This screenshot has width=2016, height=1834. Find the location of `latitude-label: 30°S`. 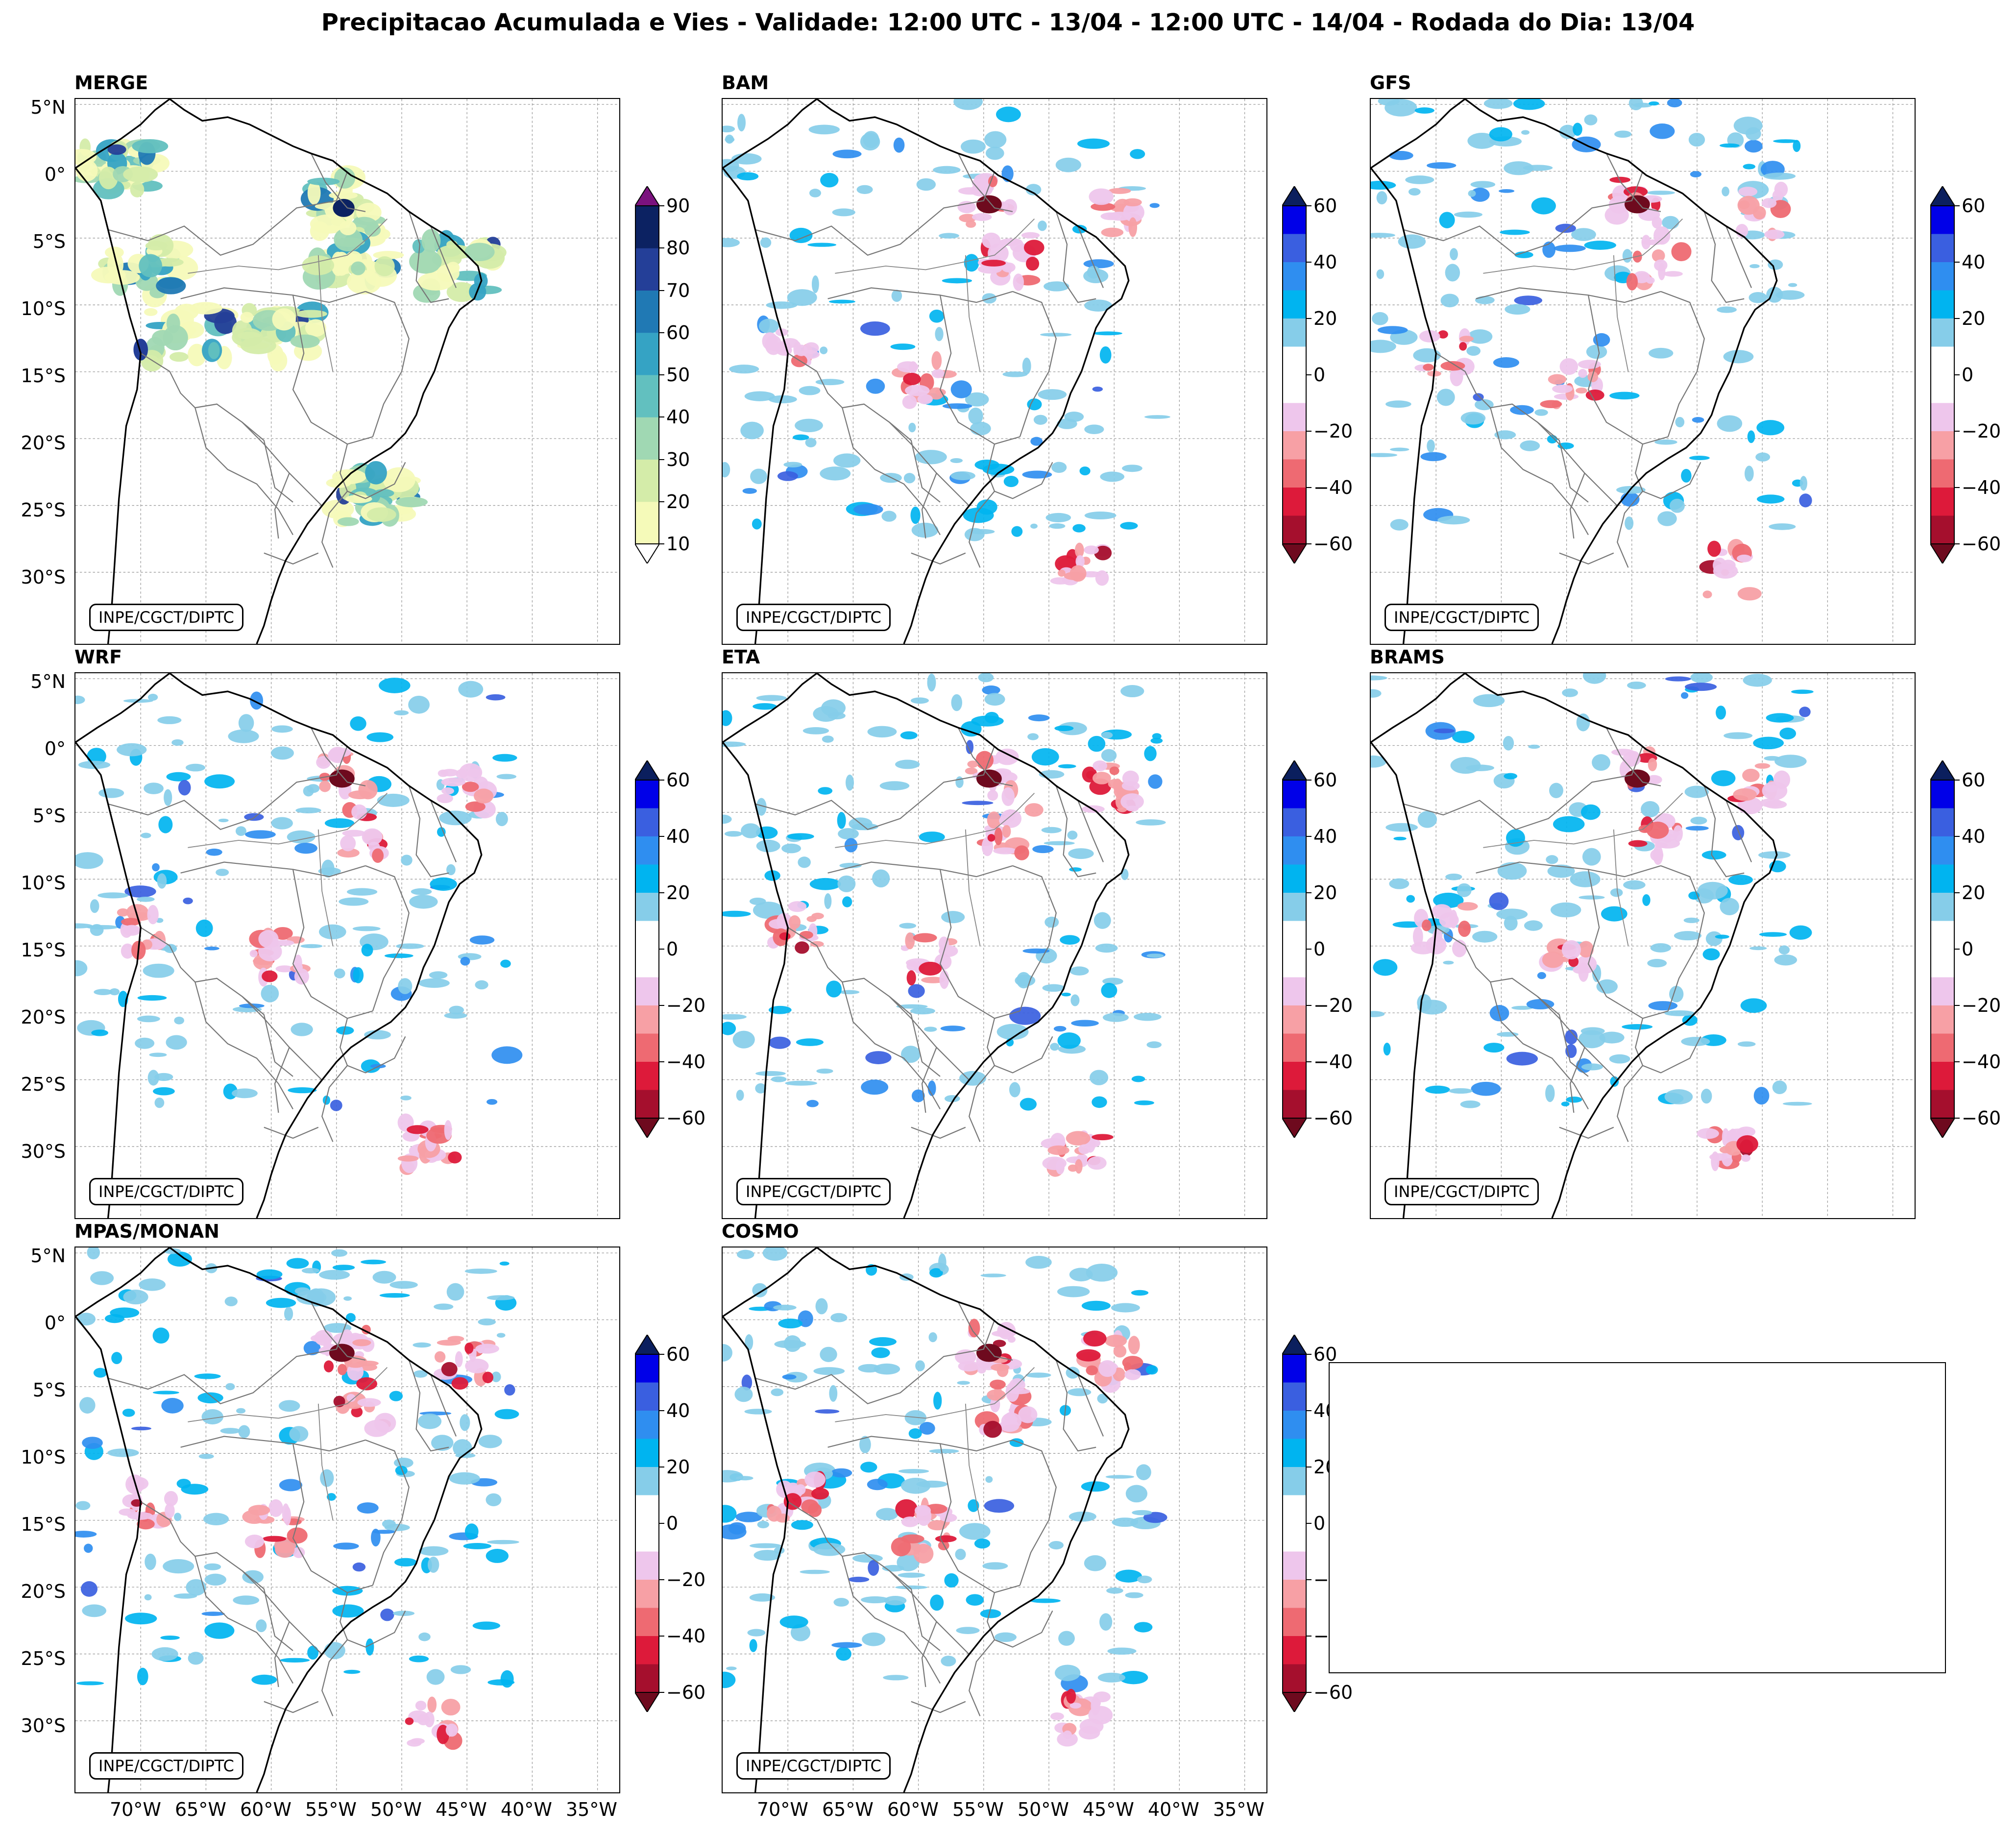

latitude-label: 30°S is located at coordinates (43, 577).